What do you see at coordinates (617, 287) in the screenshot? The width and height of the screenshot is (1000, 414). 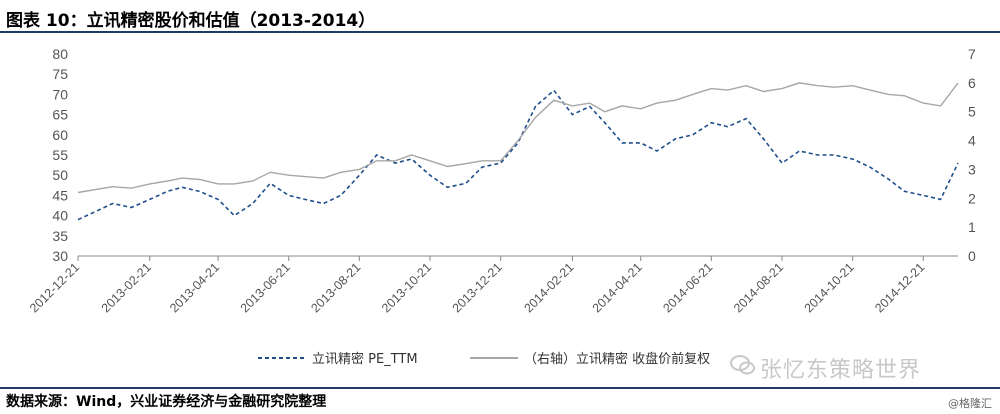 I see `x-tick-label: 2014-04-21` at bounding box center [617, 287].